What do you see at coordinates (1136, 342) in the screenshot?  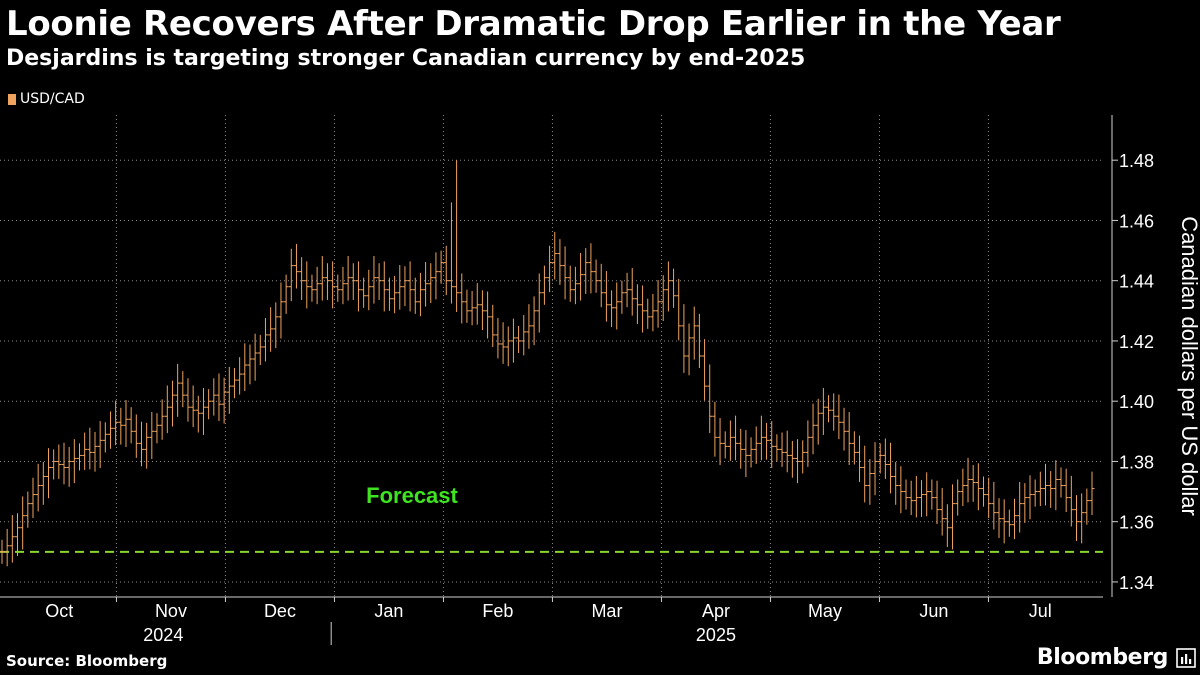 I see `y-tick-label: 1.42` at bounding box center [1136, 342].